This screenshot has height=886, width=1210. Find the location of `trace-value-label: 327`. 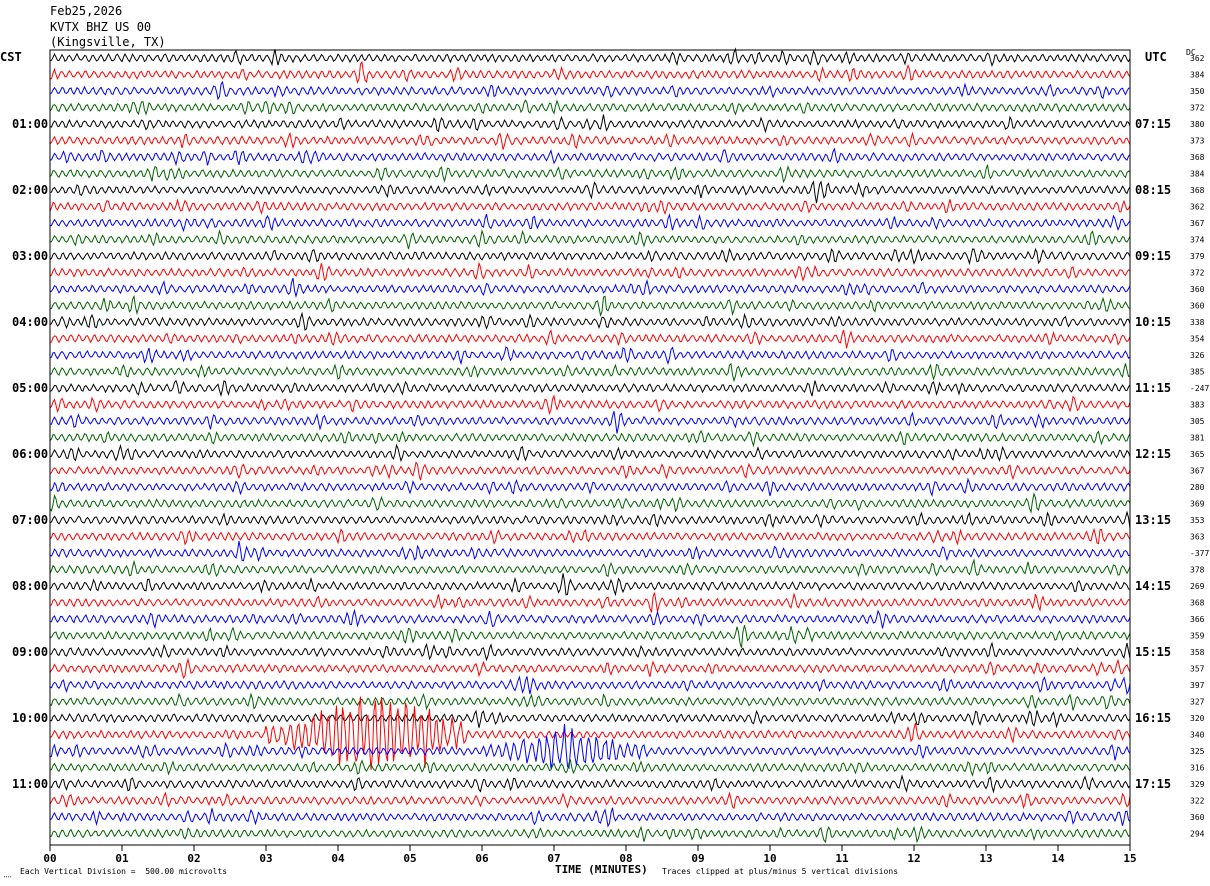

trace-value-label: 327 is located at coordinates (1197, 702).